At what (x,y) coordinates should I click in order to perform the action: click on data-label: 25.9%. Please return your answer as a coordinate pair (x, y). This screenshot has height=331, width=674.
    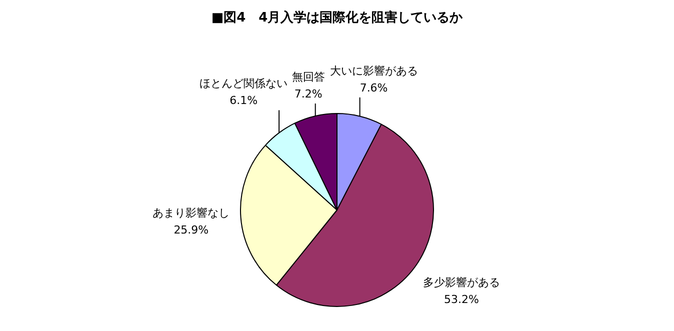
    Looking at the image, I should click on (191, 229).